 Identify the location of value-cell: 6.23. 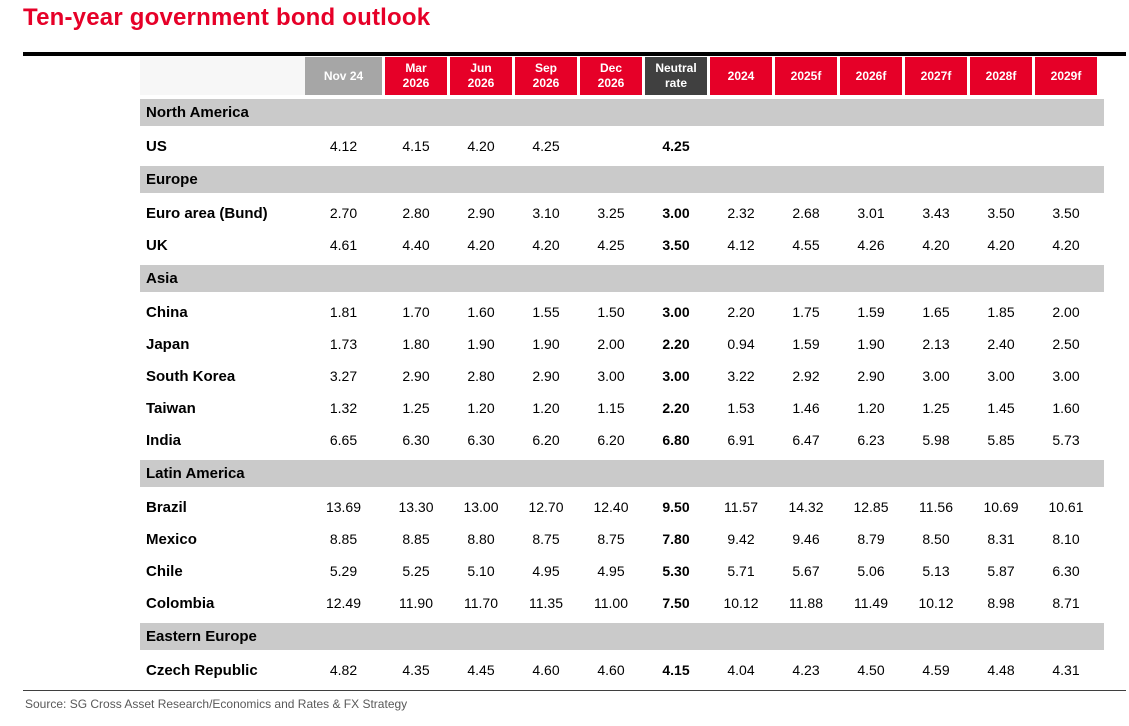
(871, 440).